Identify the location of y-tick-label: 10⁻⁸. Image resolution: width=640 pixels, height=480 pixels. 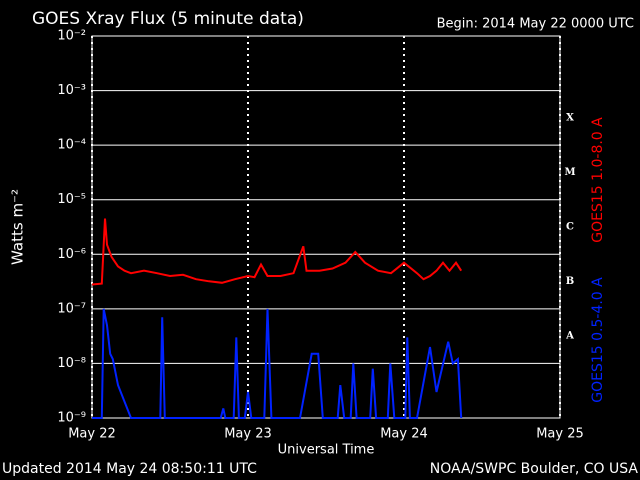
(71, 363).